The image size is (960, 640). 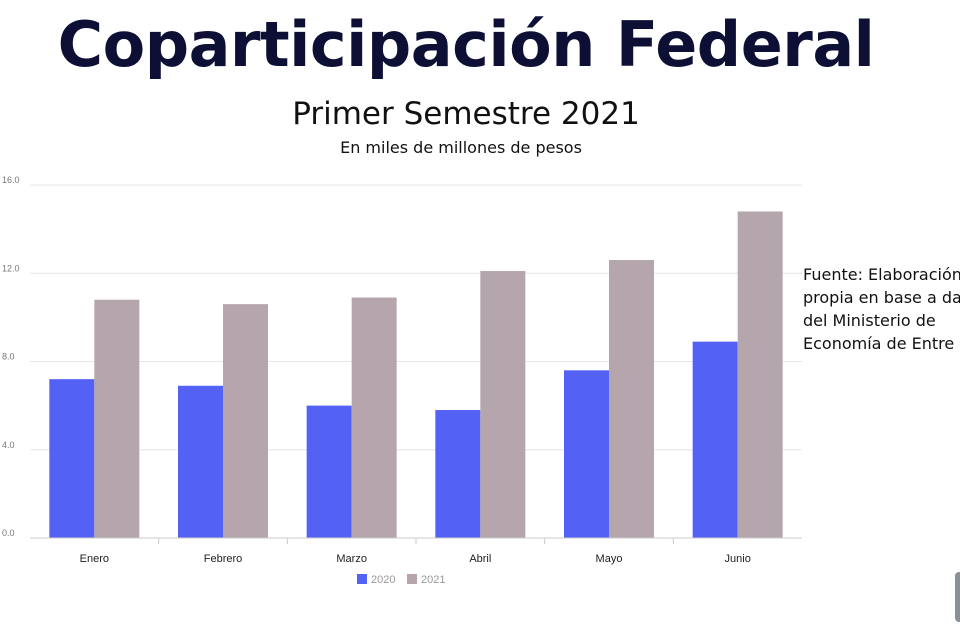 What do you see at coordinates (738, 559) in the screenshot?
I see `x-tick-label: Junio` at bounding box center [738, 559].